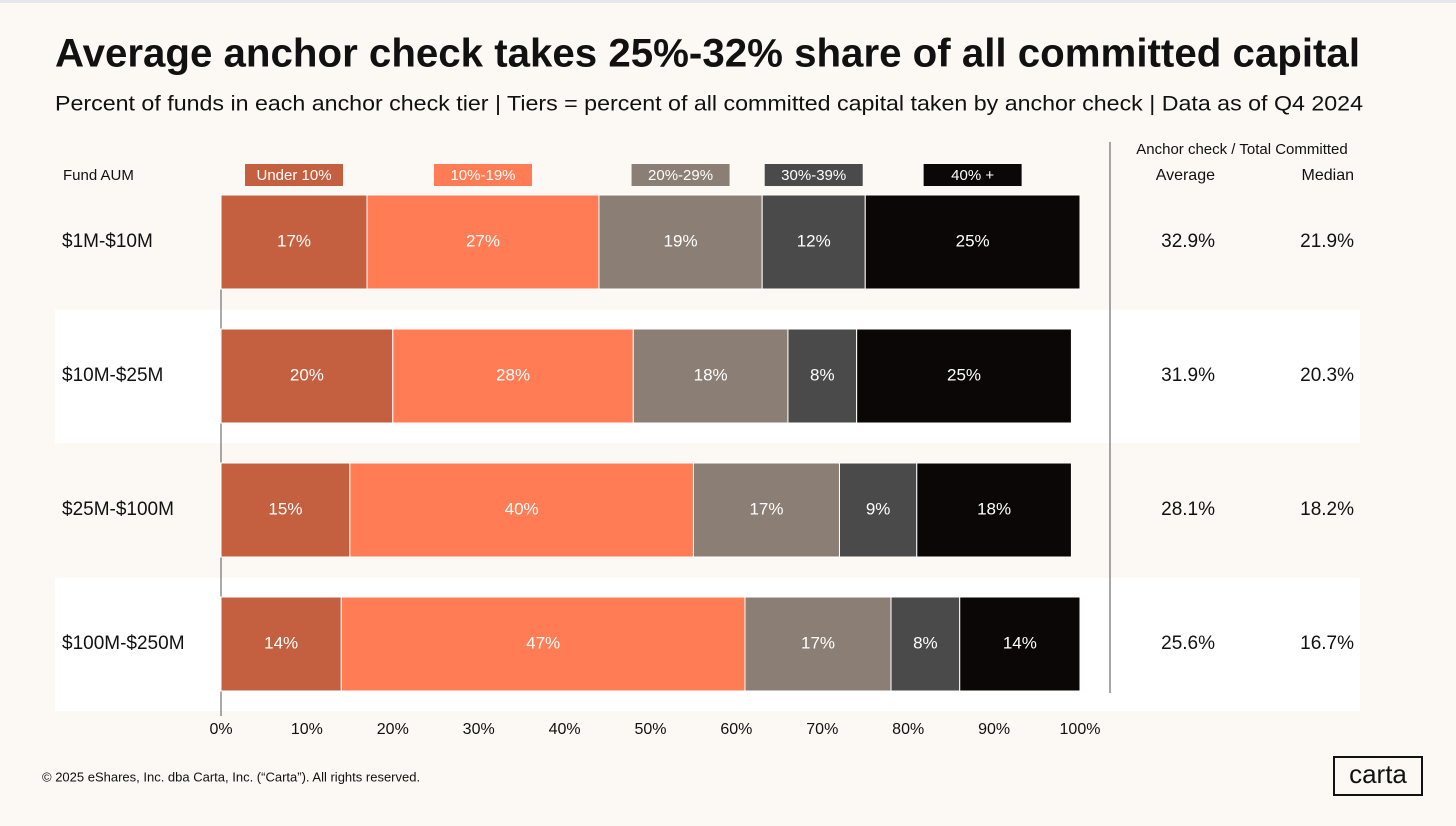 The width and height of the screenshot is (1456, 826). What do you see at coordinates (1328, 175) in the screenshot?
I see `summary-column: Median` at bounding box center [1328, 175].